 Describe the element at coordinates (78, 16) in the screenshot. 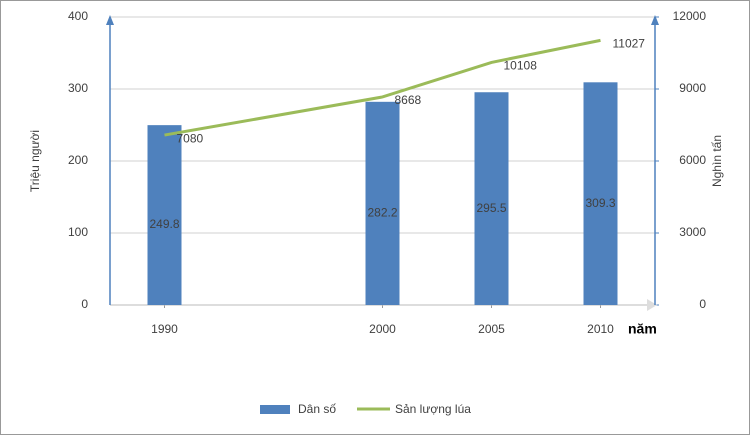

I see `y-tick-label: 400` at that location.